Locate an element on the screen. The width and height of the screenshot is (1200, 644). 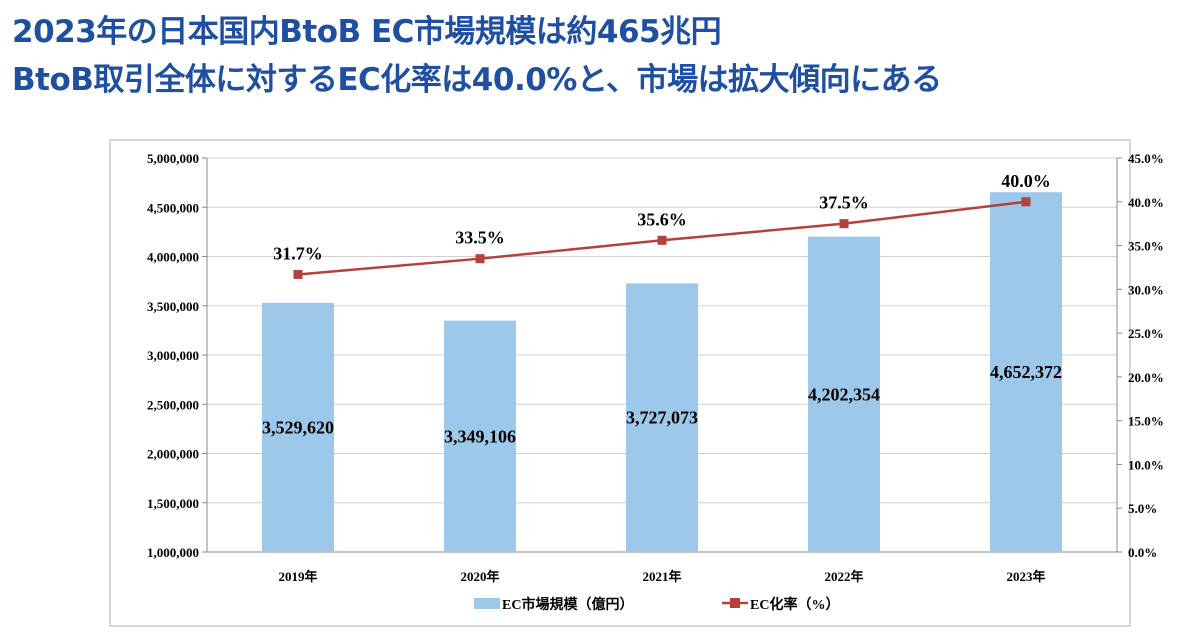
bar-value-label: 3,349,106 is located at coordinates (480, 436).